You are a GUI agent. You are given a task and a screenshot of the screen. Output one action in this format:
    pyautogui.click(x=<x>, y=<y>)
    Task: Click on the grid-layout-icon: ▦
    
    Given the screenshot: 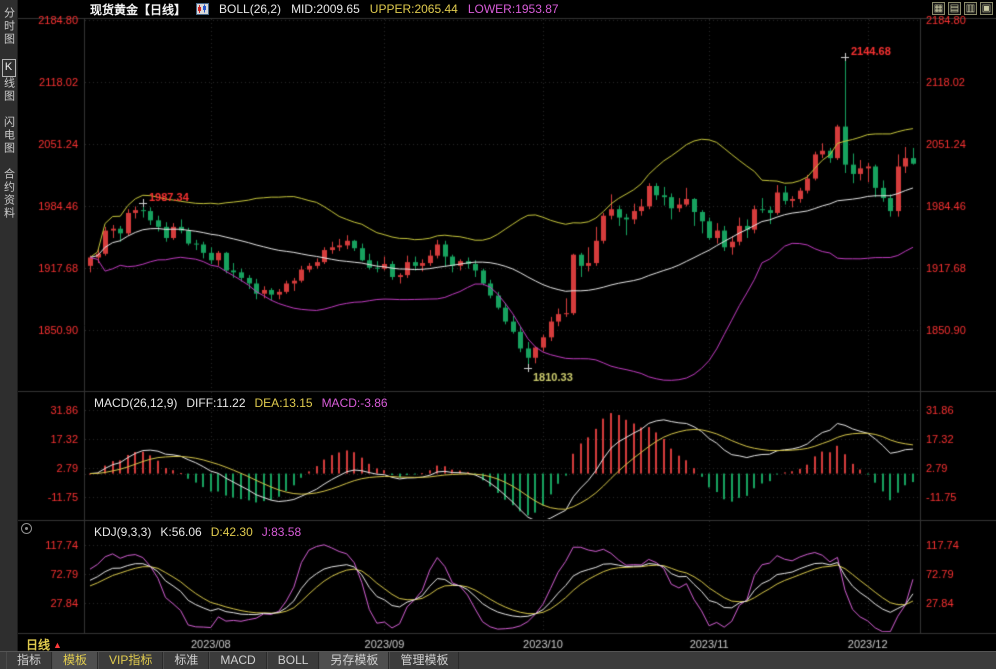 What is the action you would take?
    pyautogui.click(x=938, y=8)
    